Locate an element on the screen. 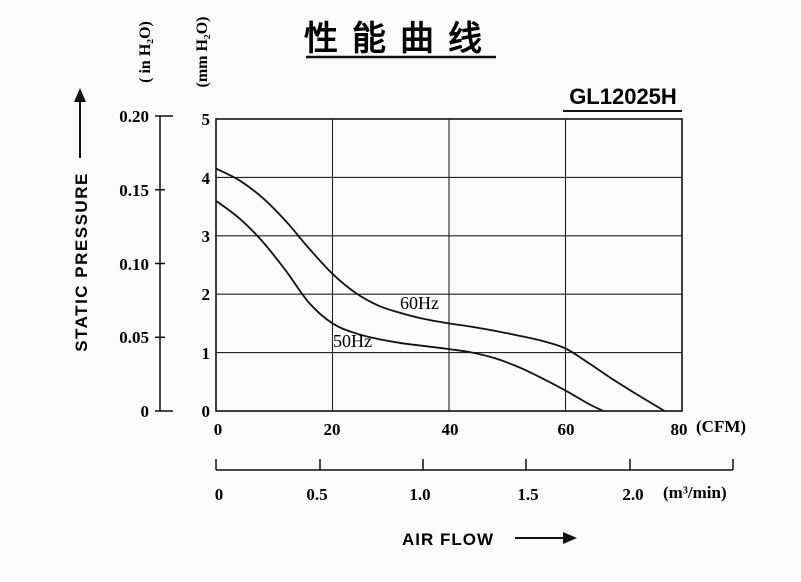 The height and width of the screenshot is (582, 801). mm-tick-label: 5 is located at coordinates (206, 119).